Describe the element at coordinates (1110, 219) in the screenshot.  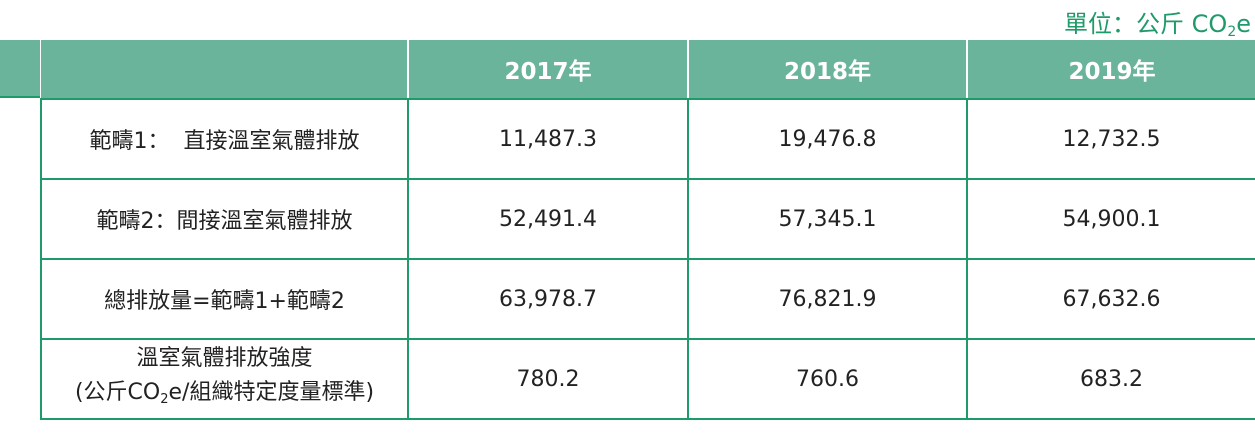
I see `table-cell: 54,900.1` at that location.